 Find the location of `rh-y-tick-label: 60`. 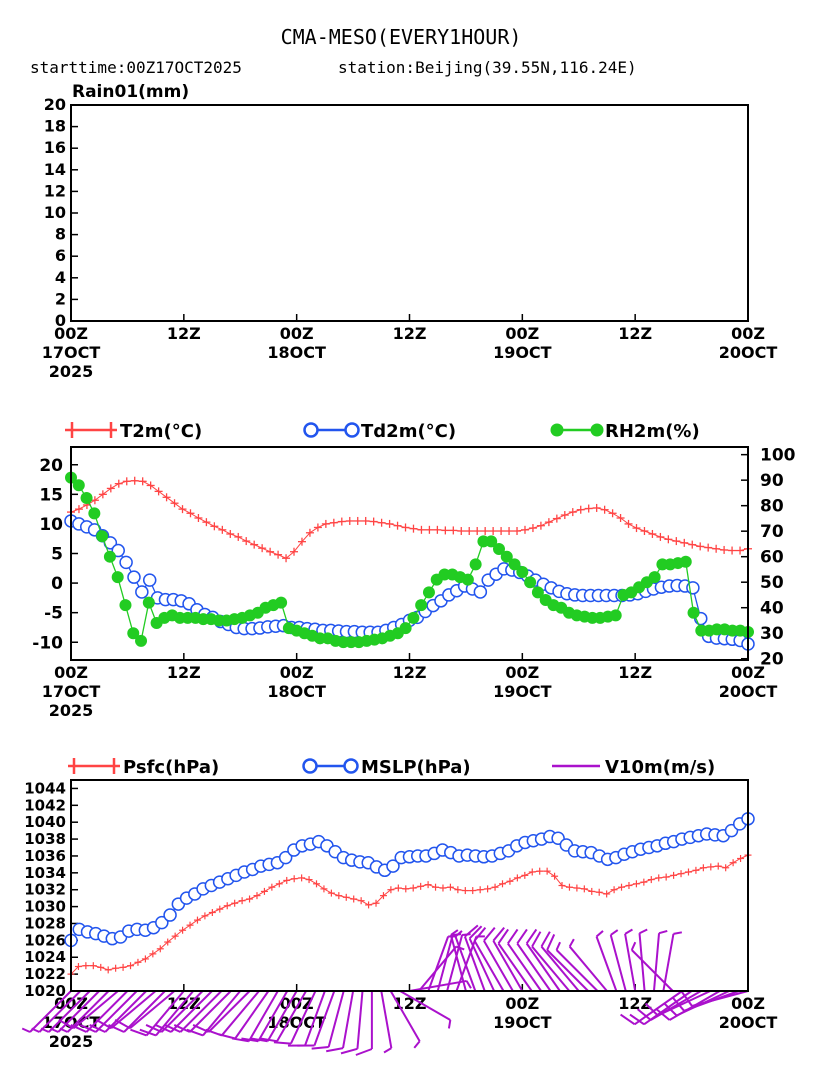

rh-y-tick-label: 60 is located at coordinates (772, 558).